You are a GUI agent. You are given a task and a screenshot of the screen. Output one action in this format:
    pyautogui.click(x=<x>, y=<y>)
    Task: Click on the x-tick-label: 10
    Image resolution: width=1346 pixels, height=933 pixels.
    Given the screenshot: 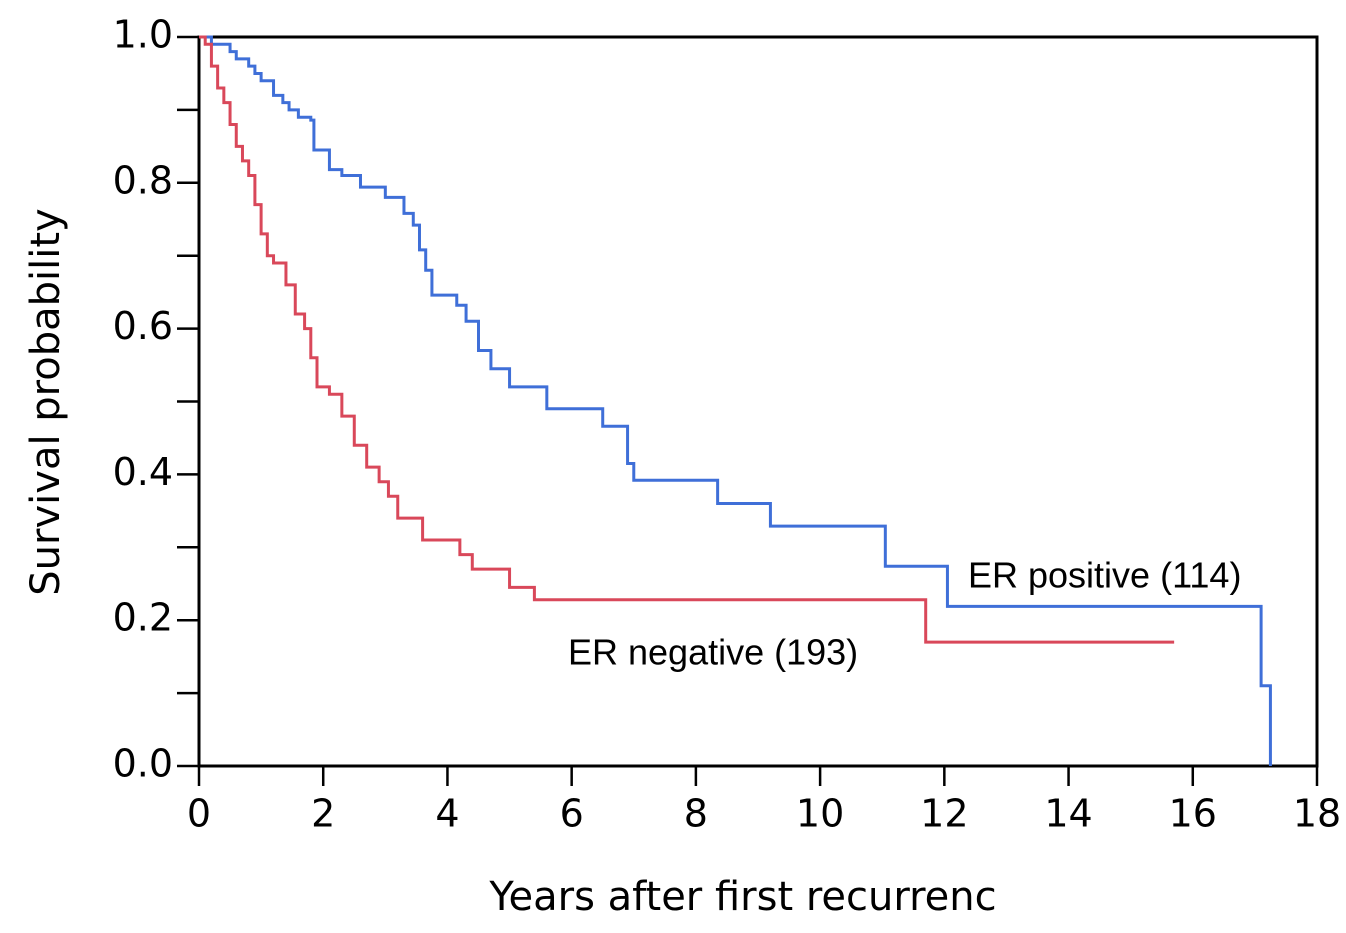 What is the action you would take?
    pyautogui.click(x=820, y=814)
    